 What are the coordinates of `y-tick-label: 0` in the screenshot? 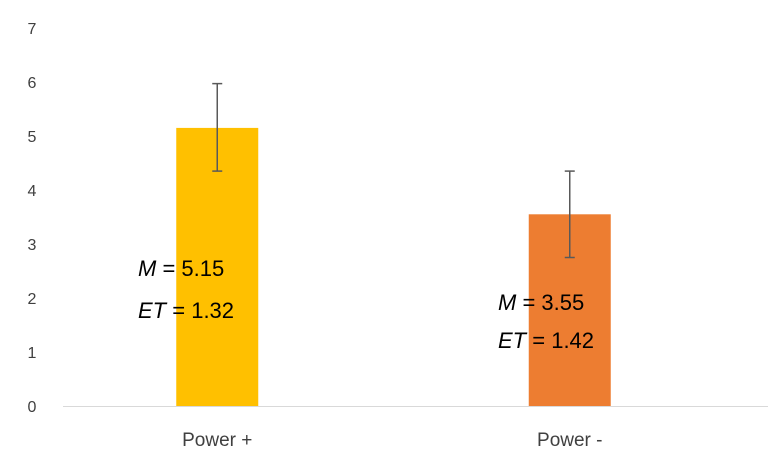 It's located at (32, 407).